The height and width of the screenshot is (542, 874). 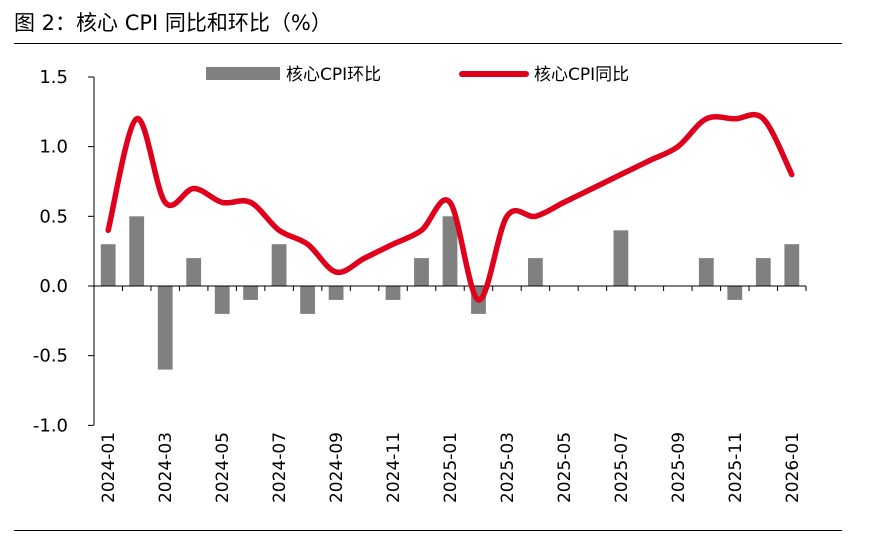 I want to click on legend-bar-label: 核心CPI环比, so click(x=333, y=75).